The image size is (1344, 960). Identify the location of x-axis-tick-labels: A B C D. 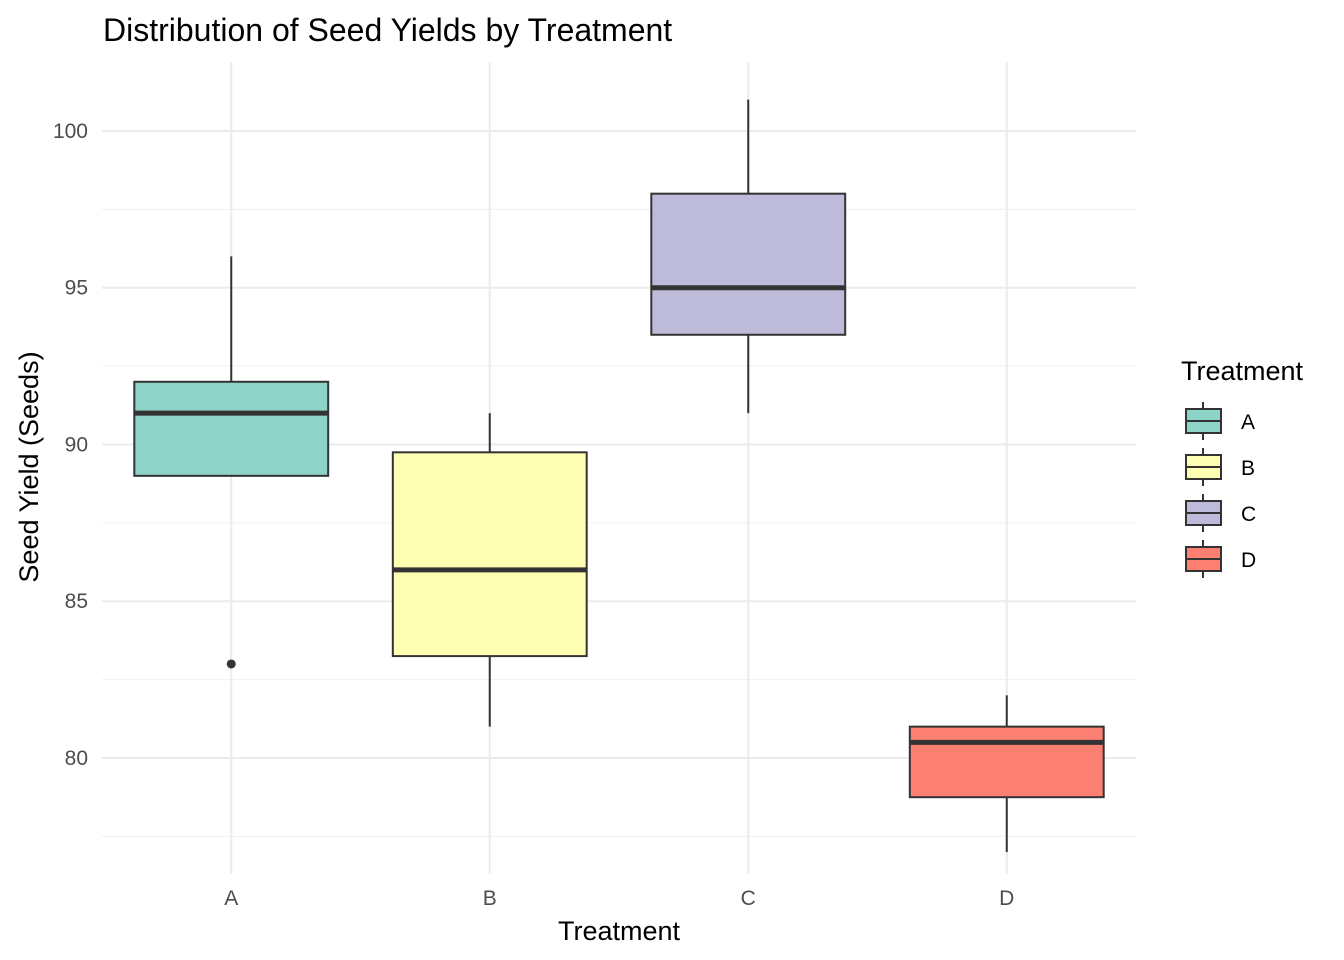
(619, 898).